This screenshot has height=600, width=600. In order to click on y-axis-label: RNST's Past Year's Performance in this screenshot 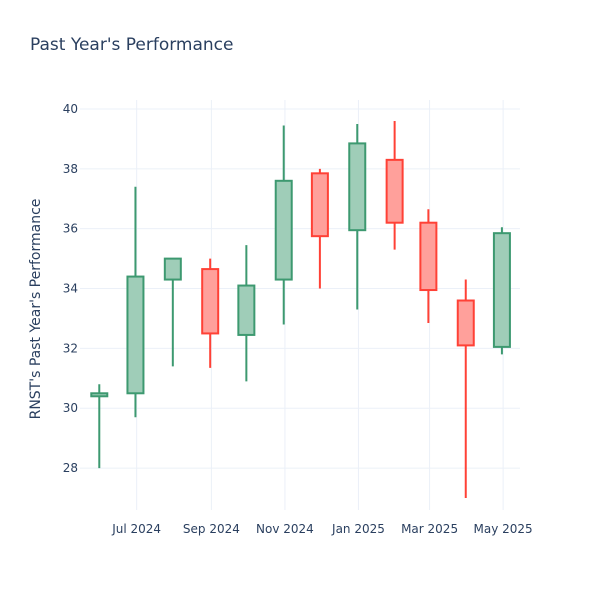, I will do `click(36, 309)`.